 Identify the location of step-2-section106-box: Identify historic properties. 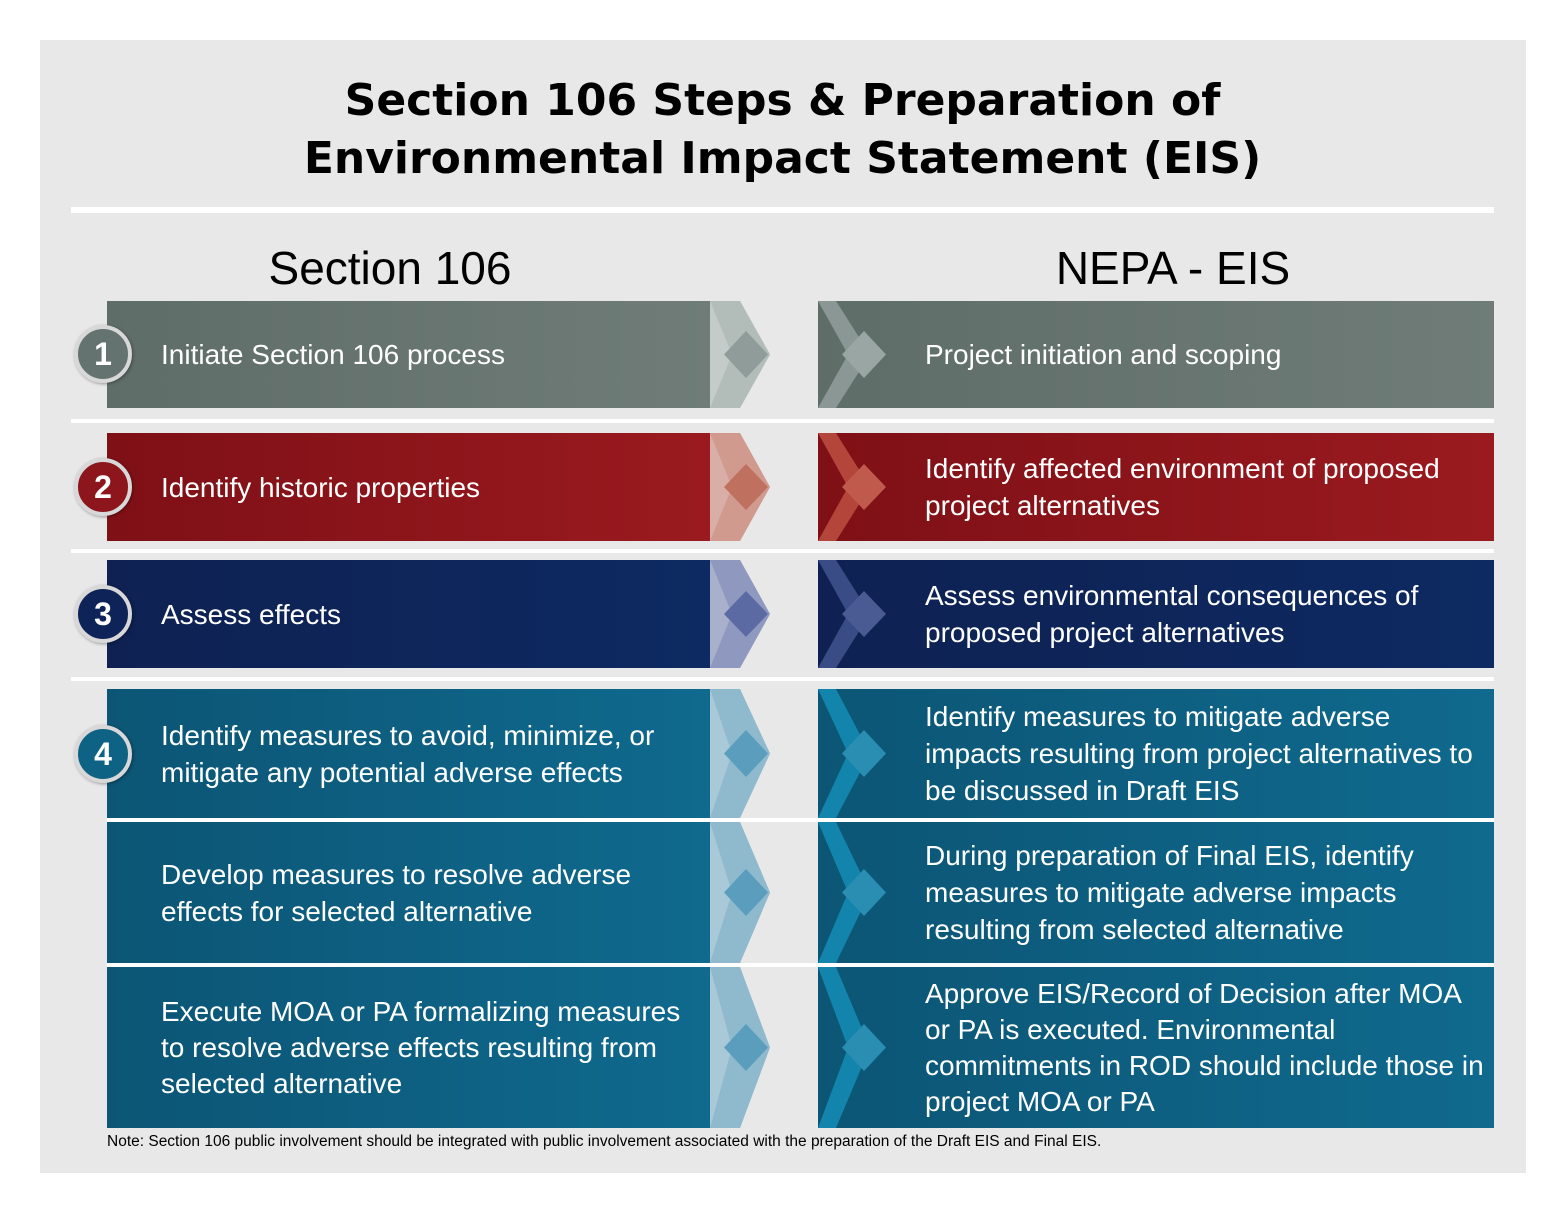
(409, 487).